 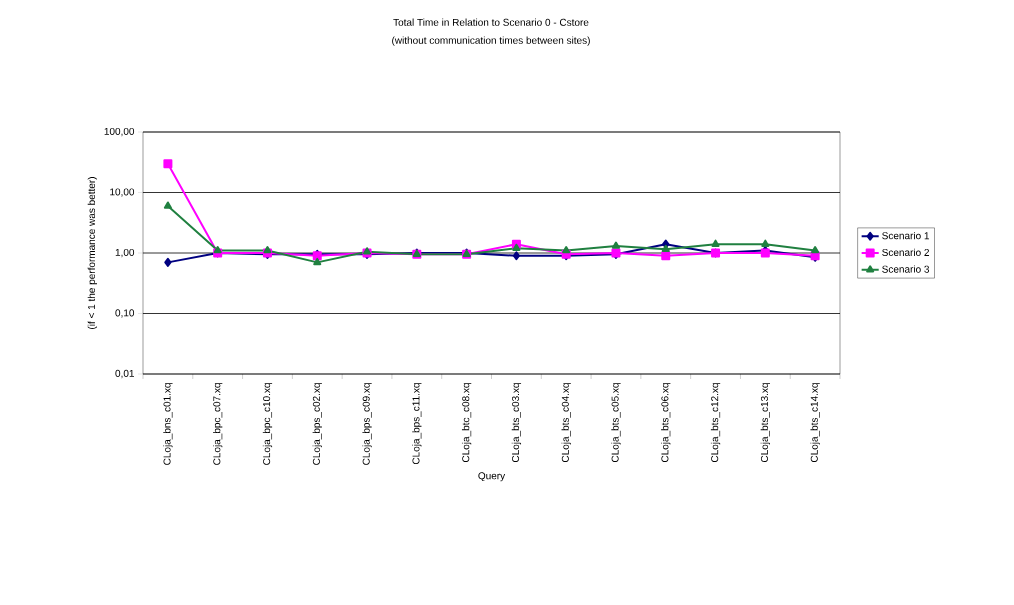 I want to click on x-tick-label: CLoja_bts_c13.xq, so click(x=765, y=423).